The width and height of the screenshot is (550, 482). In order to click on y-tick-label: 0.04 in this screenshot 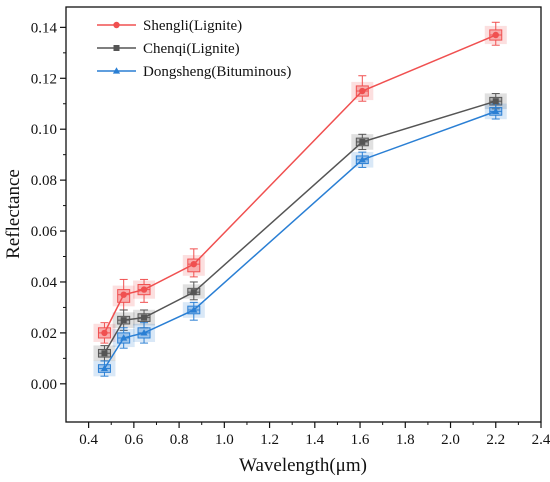, I will do `click(44, 283)`.